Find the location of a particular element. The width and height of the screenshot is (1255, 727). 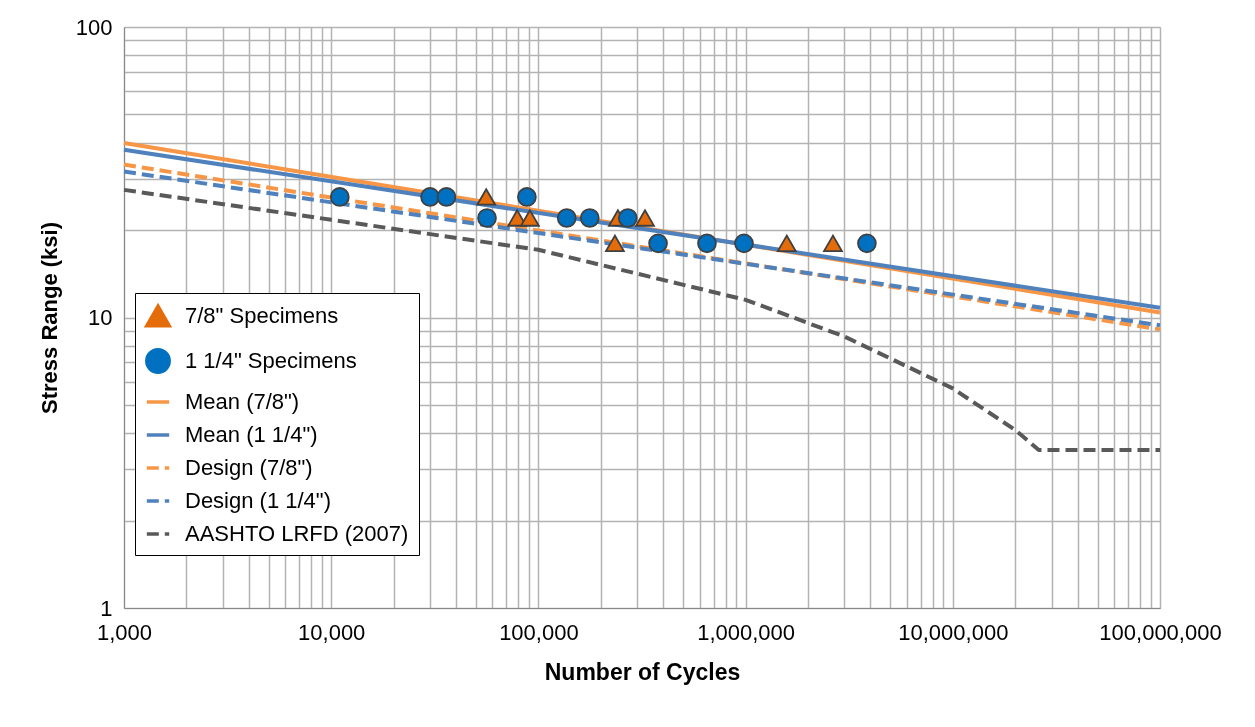

y-axis-title: Stress Range (ksi) is located at coordinates (49, 318).